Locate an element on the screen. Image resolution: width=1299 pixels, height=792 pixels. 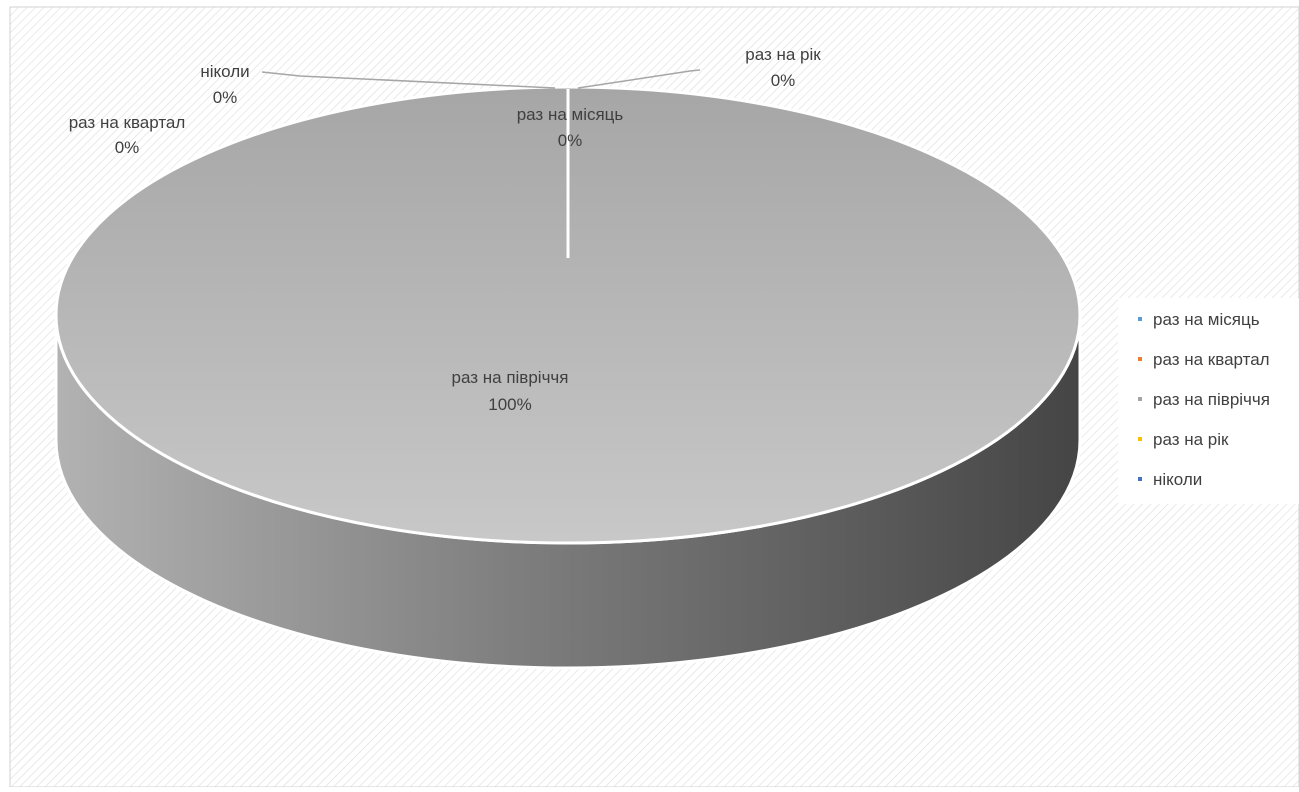
legend-label: раз на півріччя is located at coordinates (1211, 399).